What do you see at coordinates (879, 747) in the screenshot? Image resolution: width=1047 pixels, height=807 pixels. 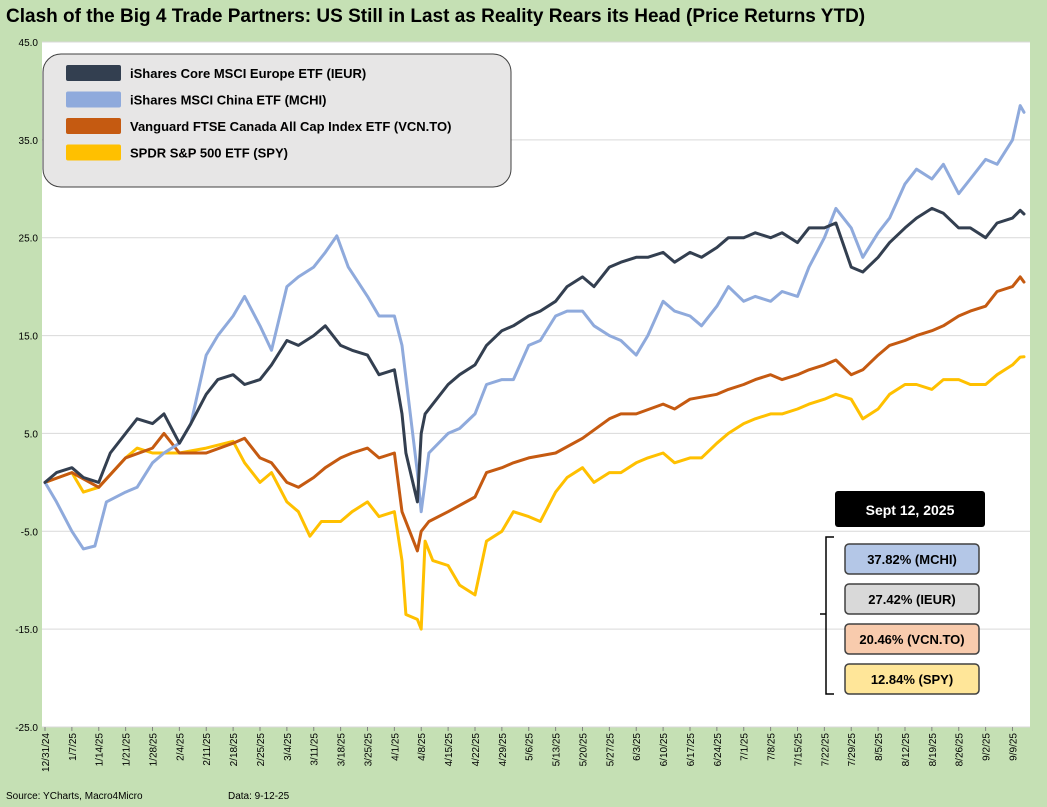 I see `x-tick-label: 8/5/25` at bounding box center [879, 747].